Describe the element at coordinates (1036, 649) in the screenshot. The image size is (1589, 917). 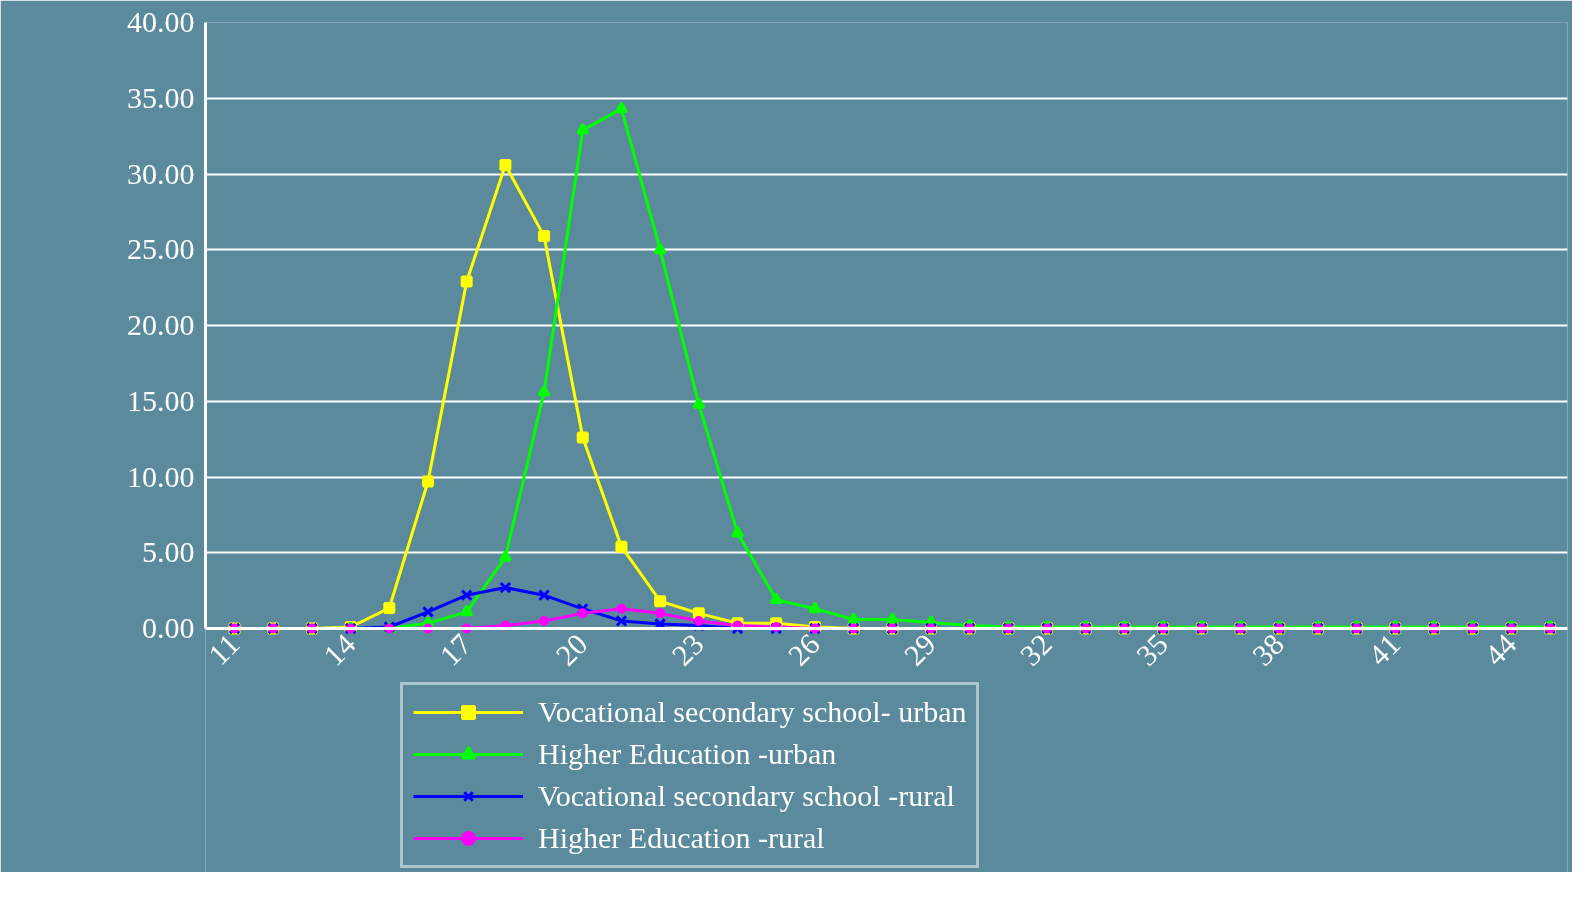
I see `x-tick-label: 32` at that location.